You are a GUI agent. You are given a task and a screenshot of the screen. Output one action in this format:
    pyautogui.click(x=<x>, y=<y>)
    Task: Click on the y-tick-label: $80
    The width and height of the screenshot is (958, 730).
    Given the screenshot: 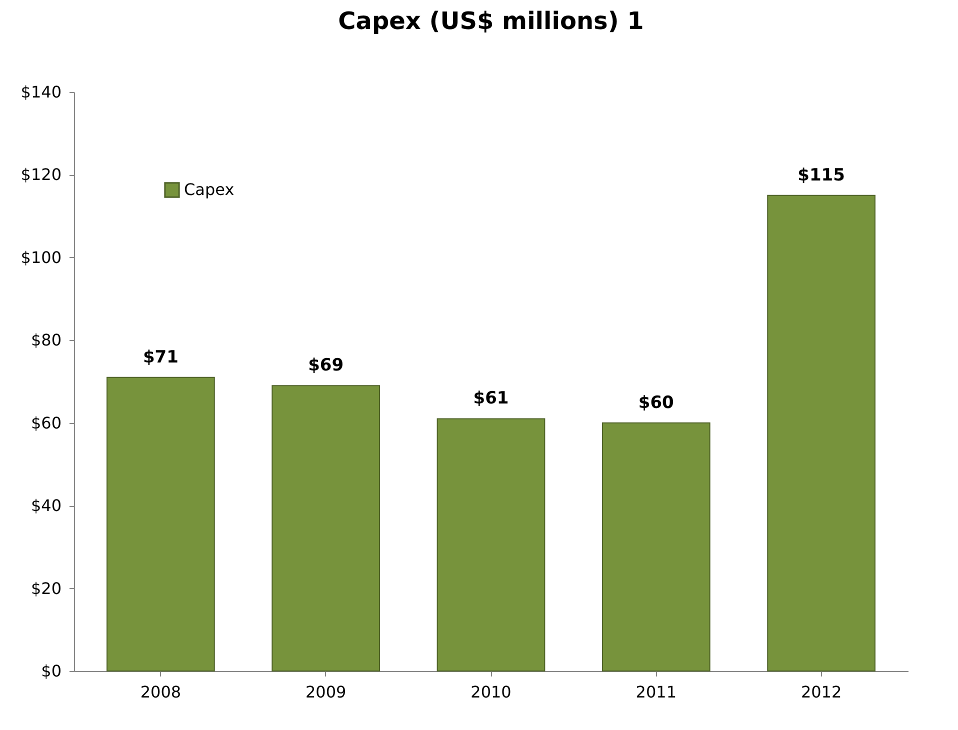 What is the action you would take?
    pyautogui.click(x=46, y=340)
    